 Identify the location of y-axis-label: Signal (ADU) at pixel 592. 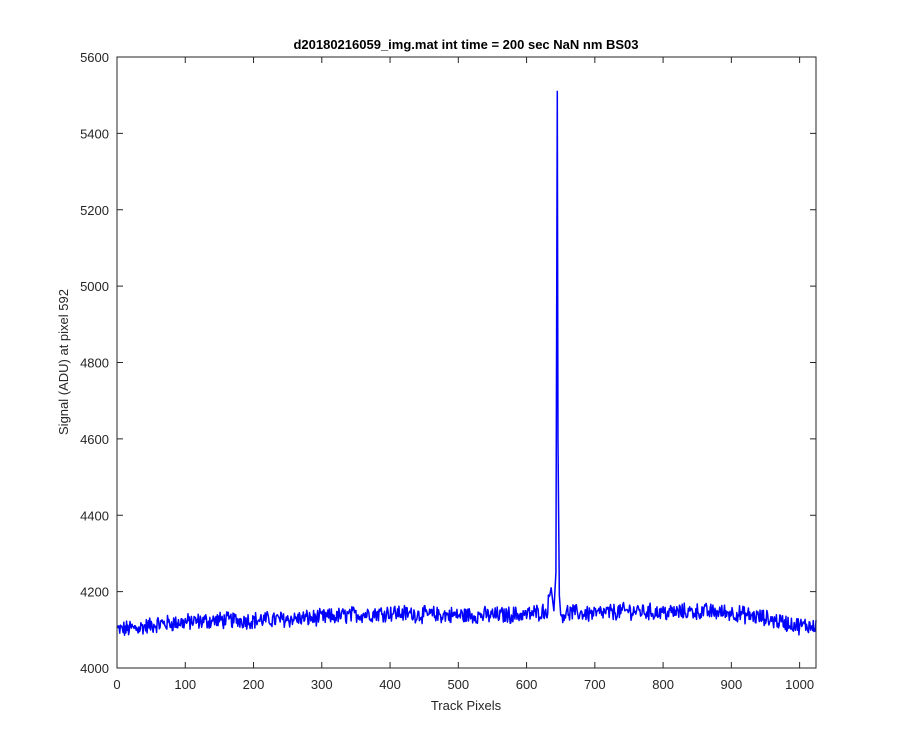
(63, 362).